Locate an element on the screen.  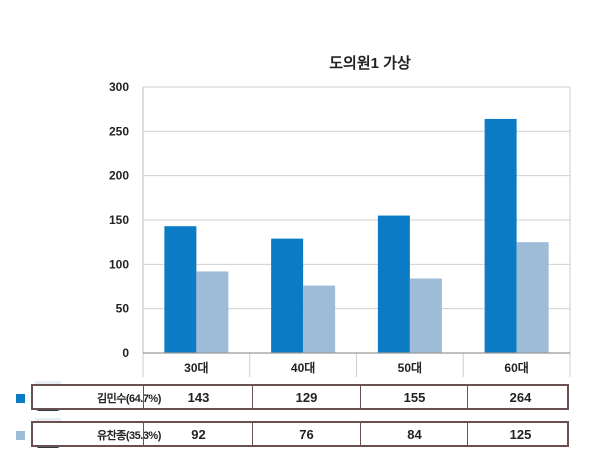
table-row: 김민수(64.7%) 143 129 155 264 is located at coordinates (300, 397).